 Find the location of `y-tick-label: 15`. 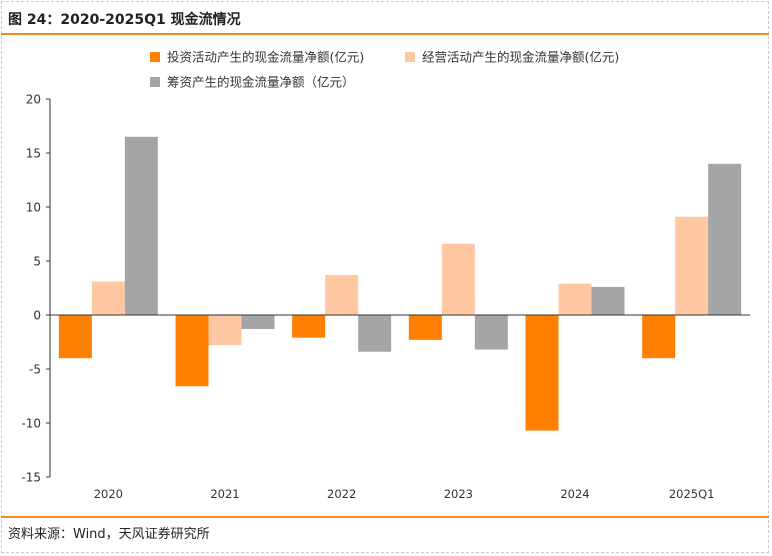

y-tick-label: 15 is located at coordinates (33, 154).